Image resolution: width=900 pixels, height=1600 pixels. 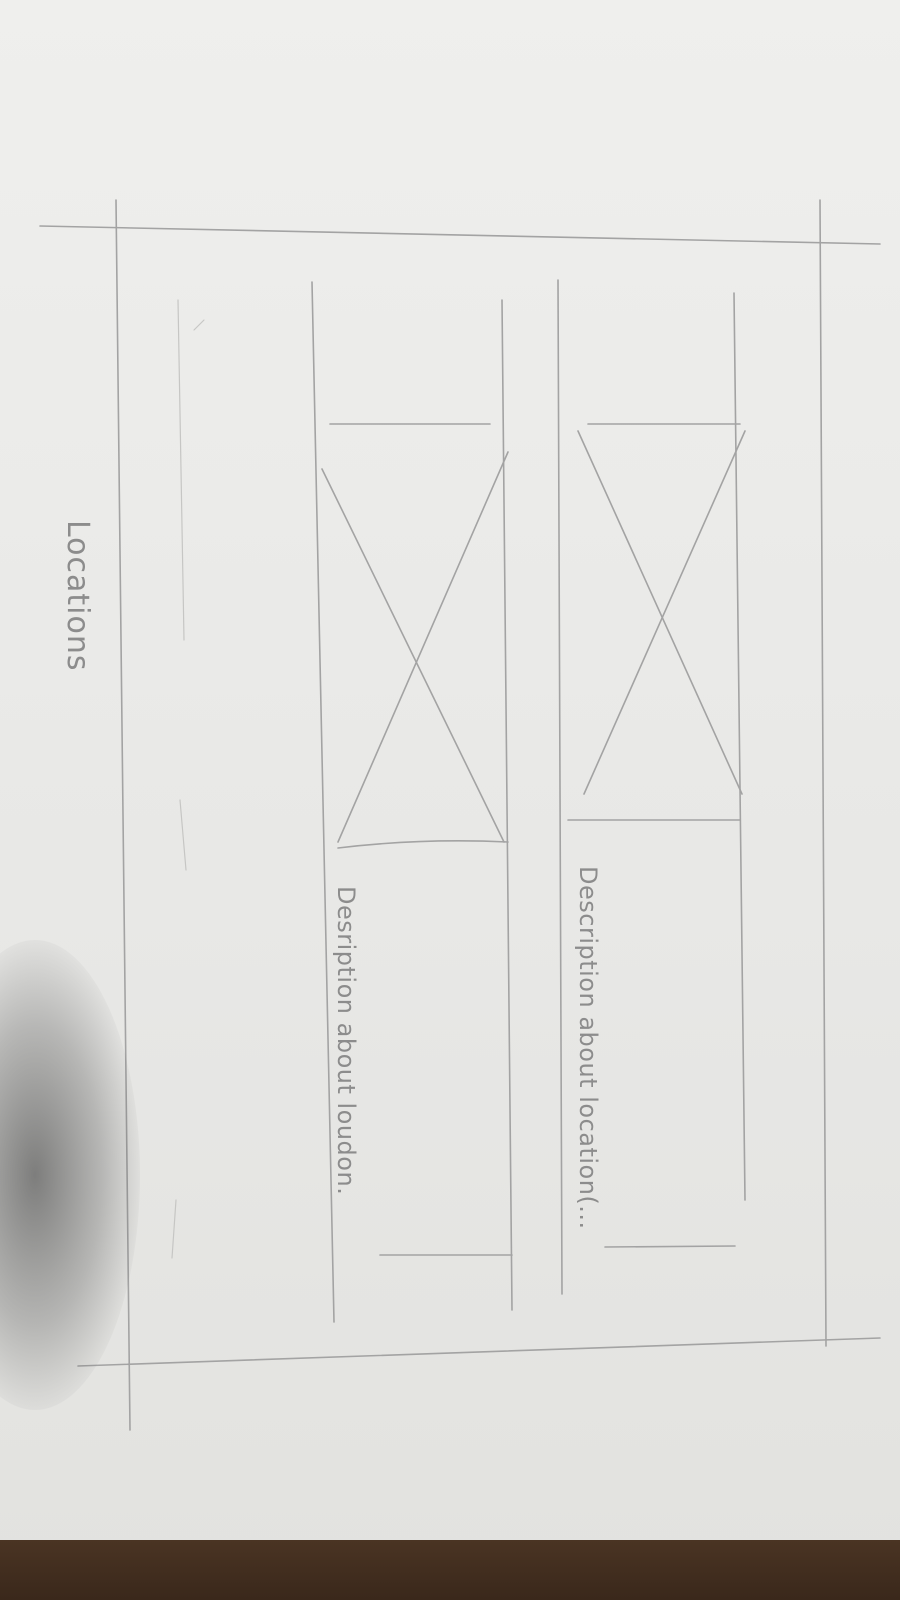 I want to click on page-title: Locations, so click(x=77, y=596).